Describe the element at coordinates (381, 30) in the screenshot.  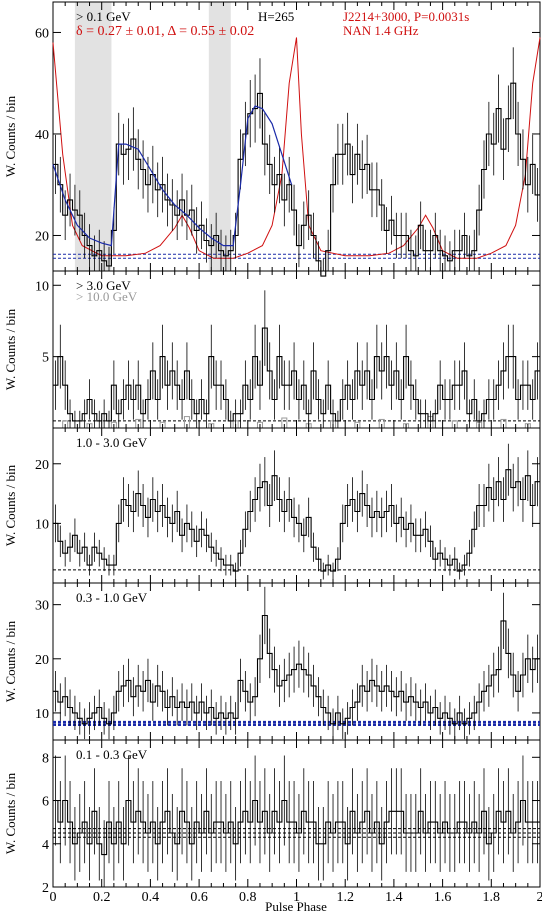
I see `radio-label: NAN 1.4 GHz` at that location.